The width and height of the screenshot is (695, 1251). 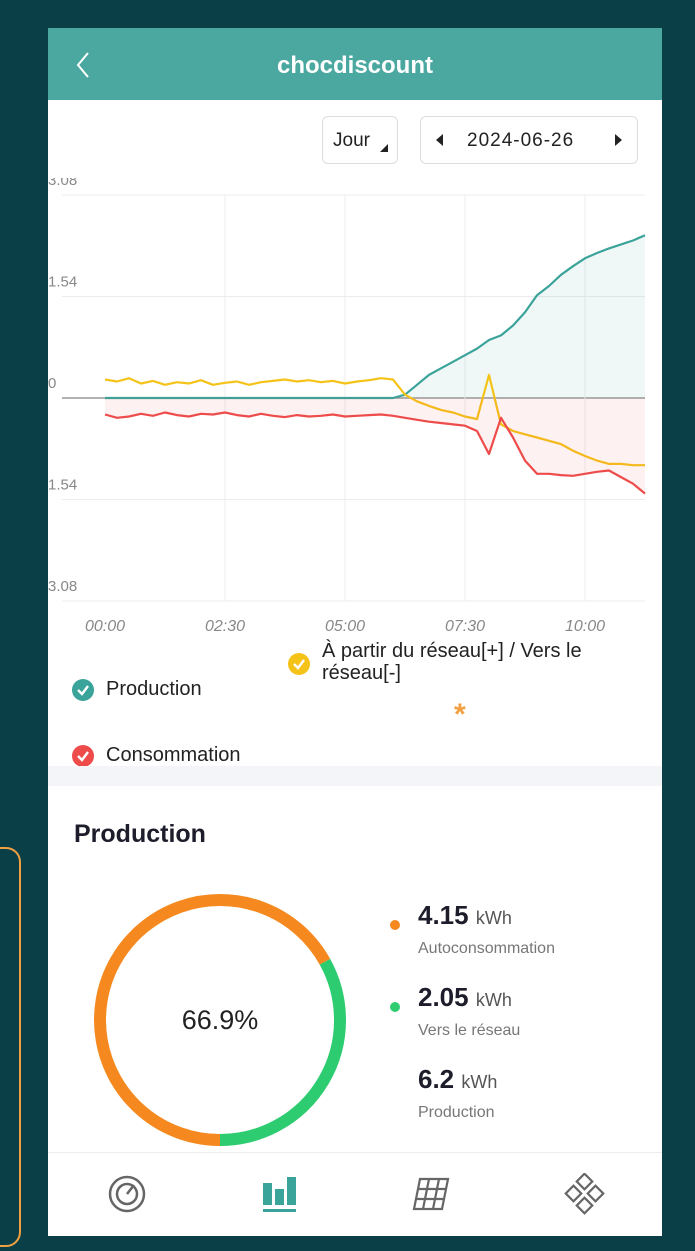 What do you see at coordinates (436, 1079) in the screenshot?
I see `value: 6.2` at bounding box center [436, 1079].